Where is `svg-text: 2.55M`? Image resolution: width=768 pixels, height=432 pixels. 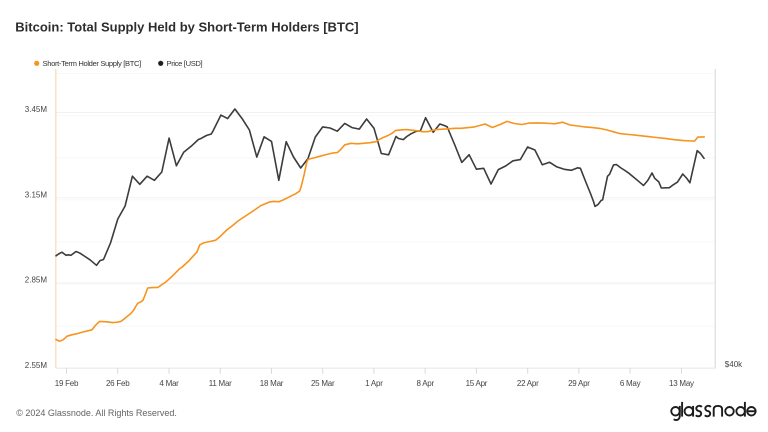 svg-text: 2.55M is located at coordinates (36, 365).